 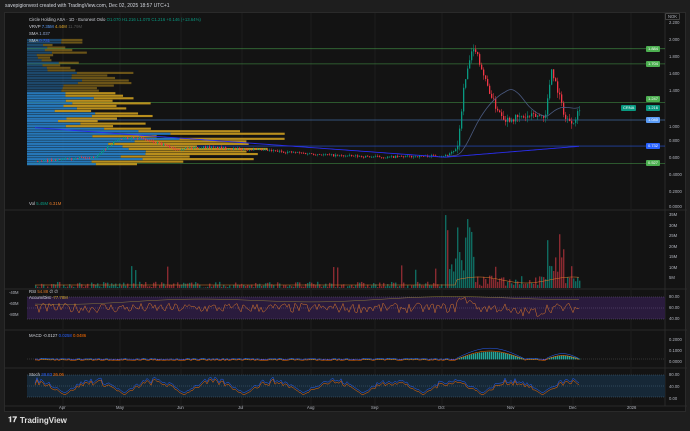 What do you see at coordinates (375, 407) in the screenshot?
I see `time-label: Sep` at bounding box center [375, 407].